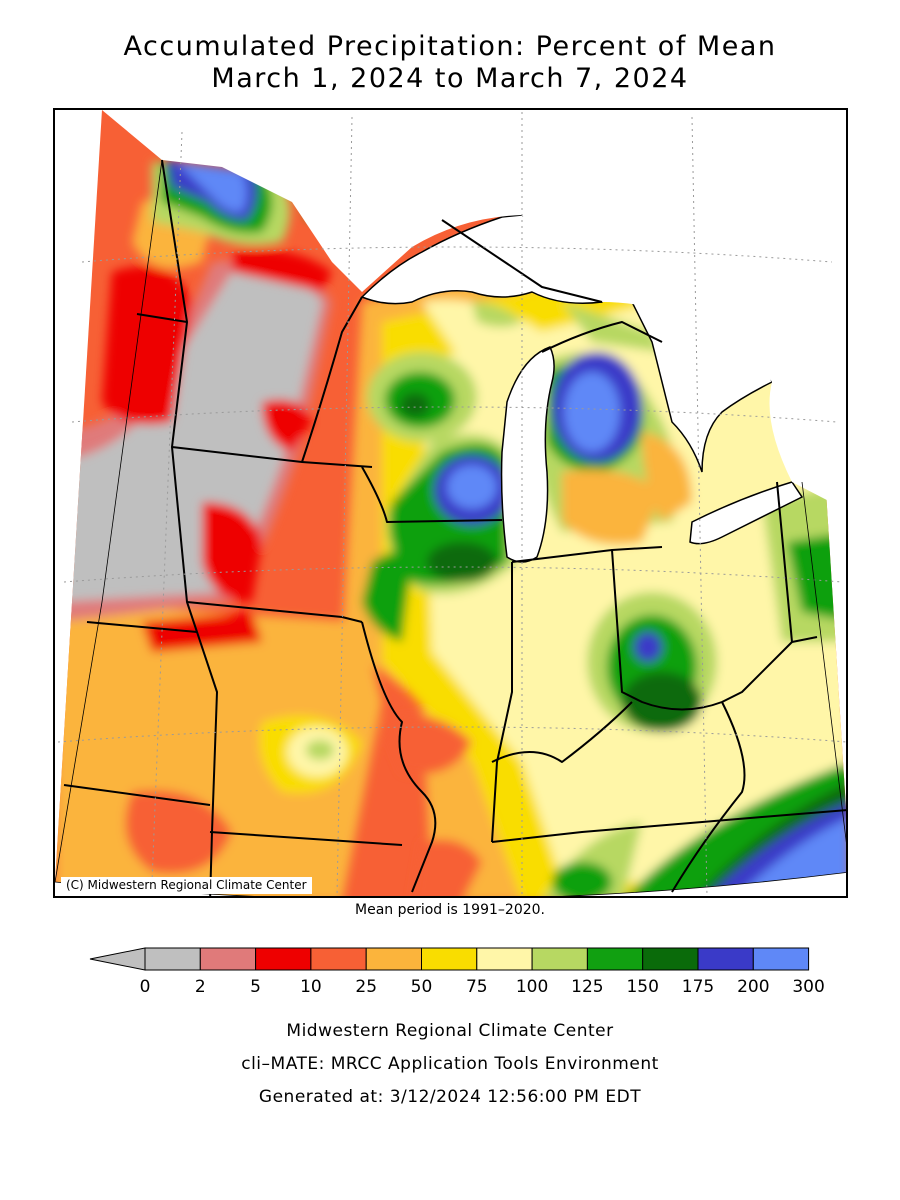 The width and height of the screenshot is (900, 1200). Describe the element at coordinates (427, 744) in the screenshot. I see `field-stl-orange-red` at that location.